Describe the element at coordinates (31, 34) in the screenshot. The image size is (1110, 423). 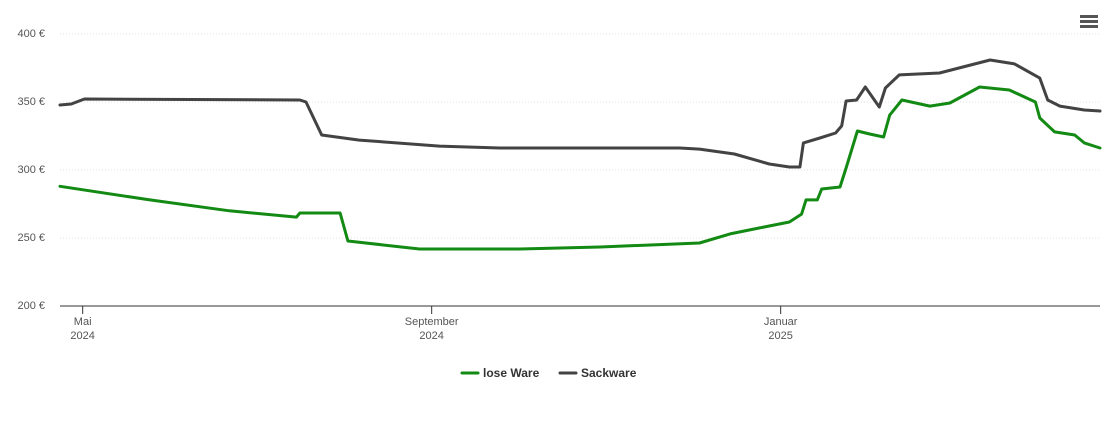
I see `y-tick-label: 400 €` at that location.